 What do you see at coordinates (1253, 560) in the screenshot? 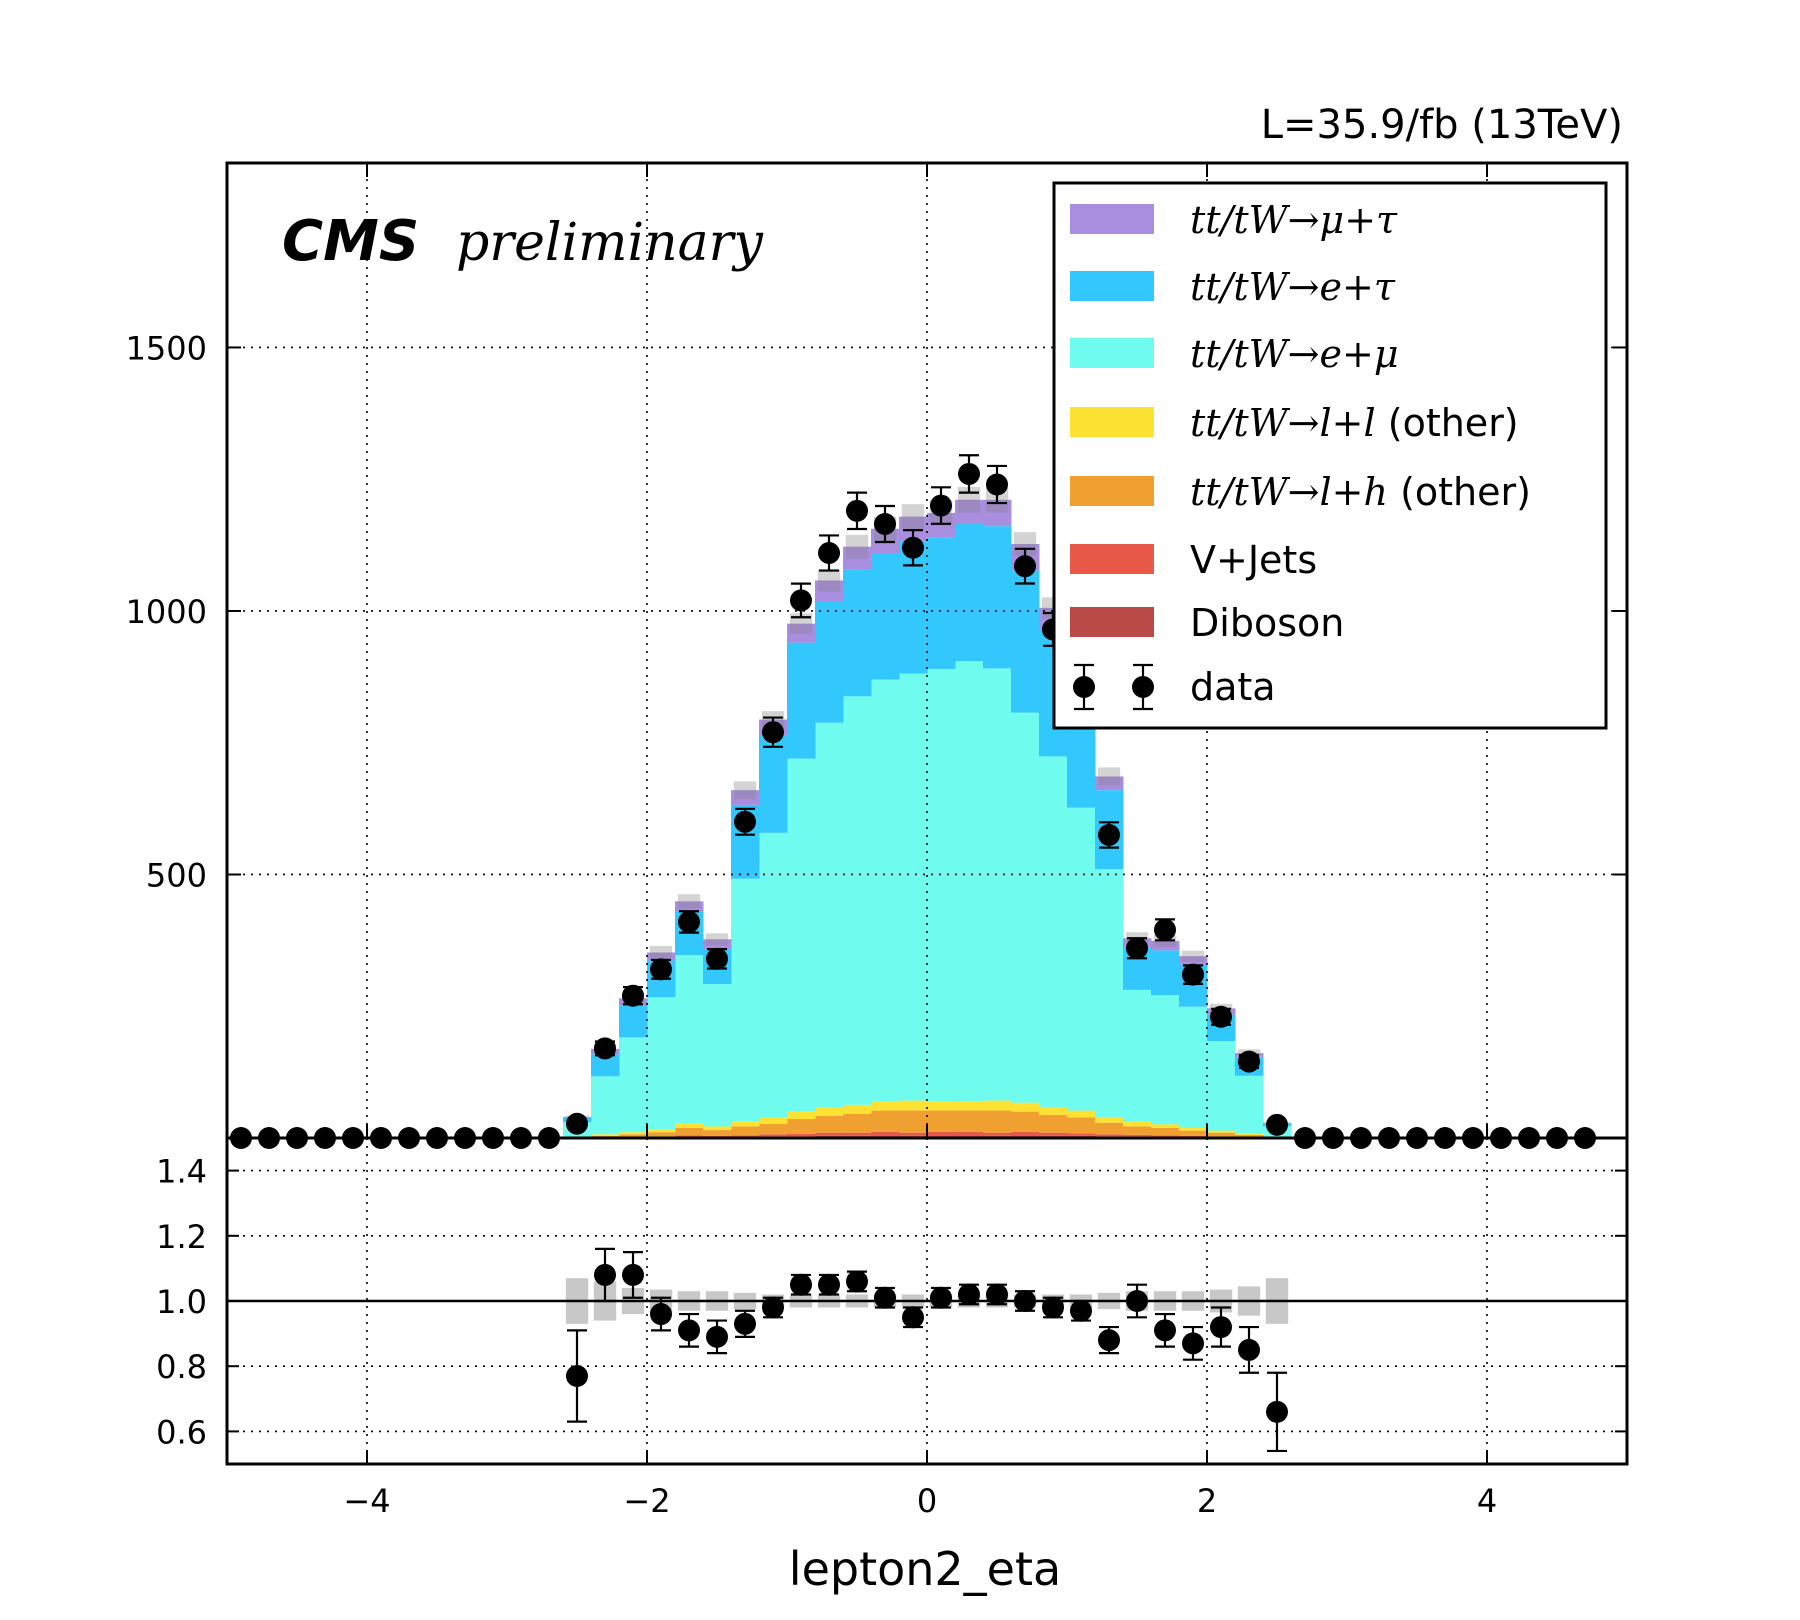
I see `legend-label-text-5: V+Jets` at bounding box center [1253, 560].